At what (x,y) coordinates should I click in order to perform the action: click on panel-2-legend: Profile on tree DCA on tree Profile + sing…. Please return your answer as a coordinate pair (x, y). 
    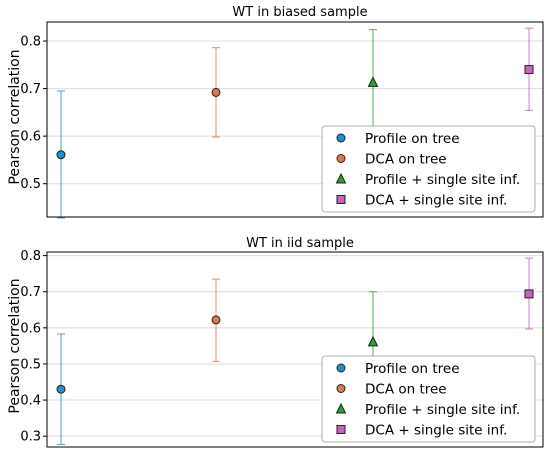
    Looking at the image, I should click on (428, 399).